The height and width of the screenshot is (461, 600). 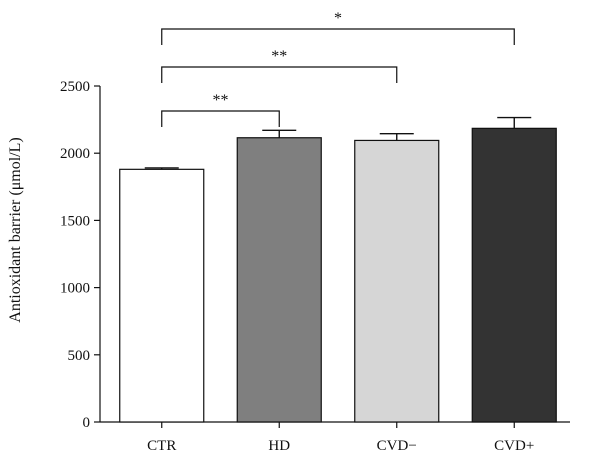 What do you see at coordinates (338, 143) in the screenshot?
I see `error-bars` at bounding box center [338, 143].